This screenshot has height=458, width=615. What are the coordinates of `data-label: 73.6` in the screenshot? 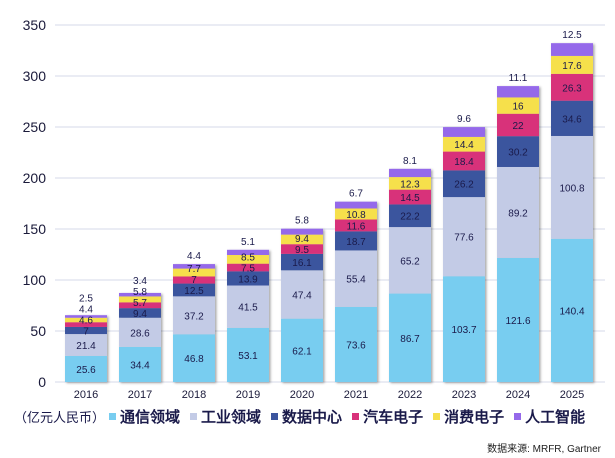 It's located at (356, 345).